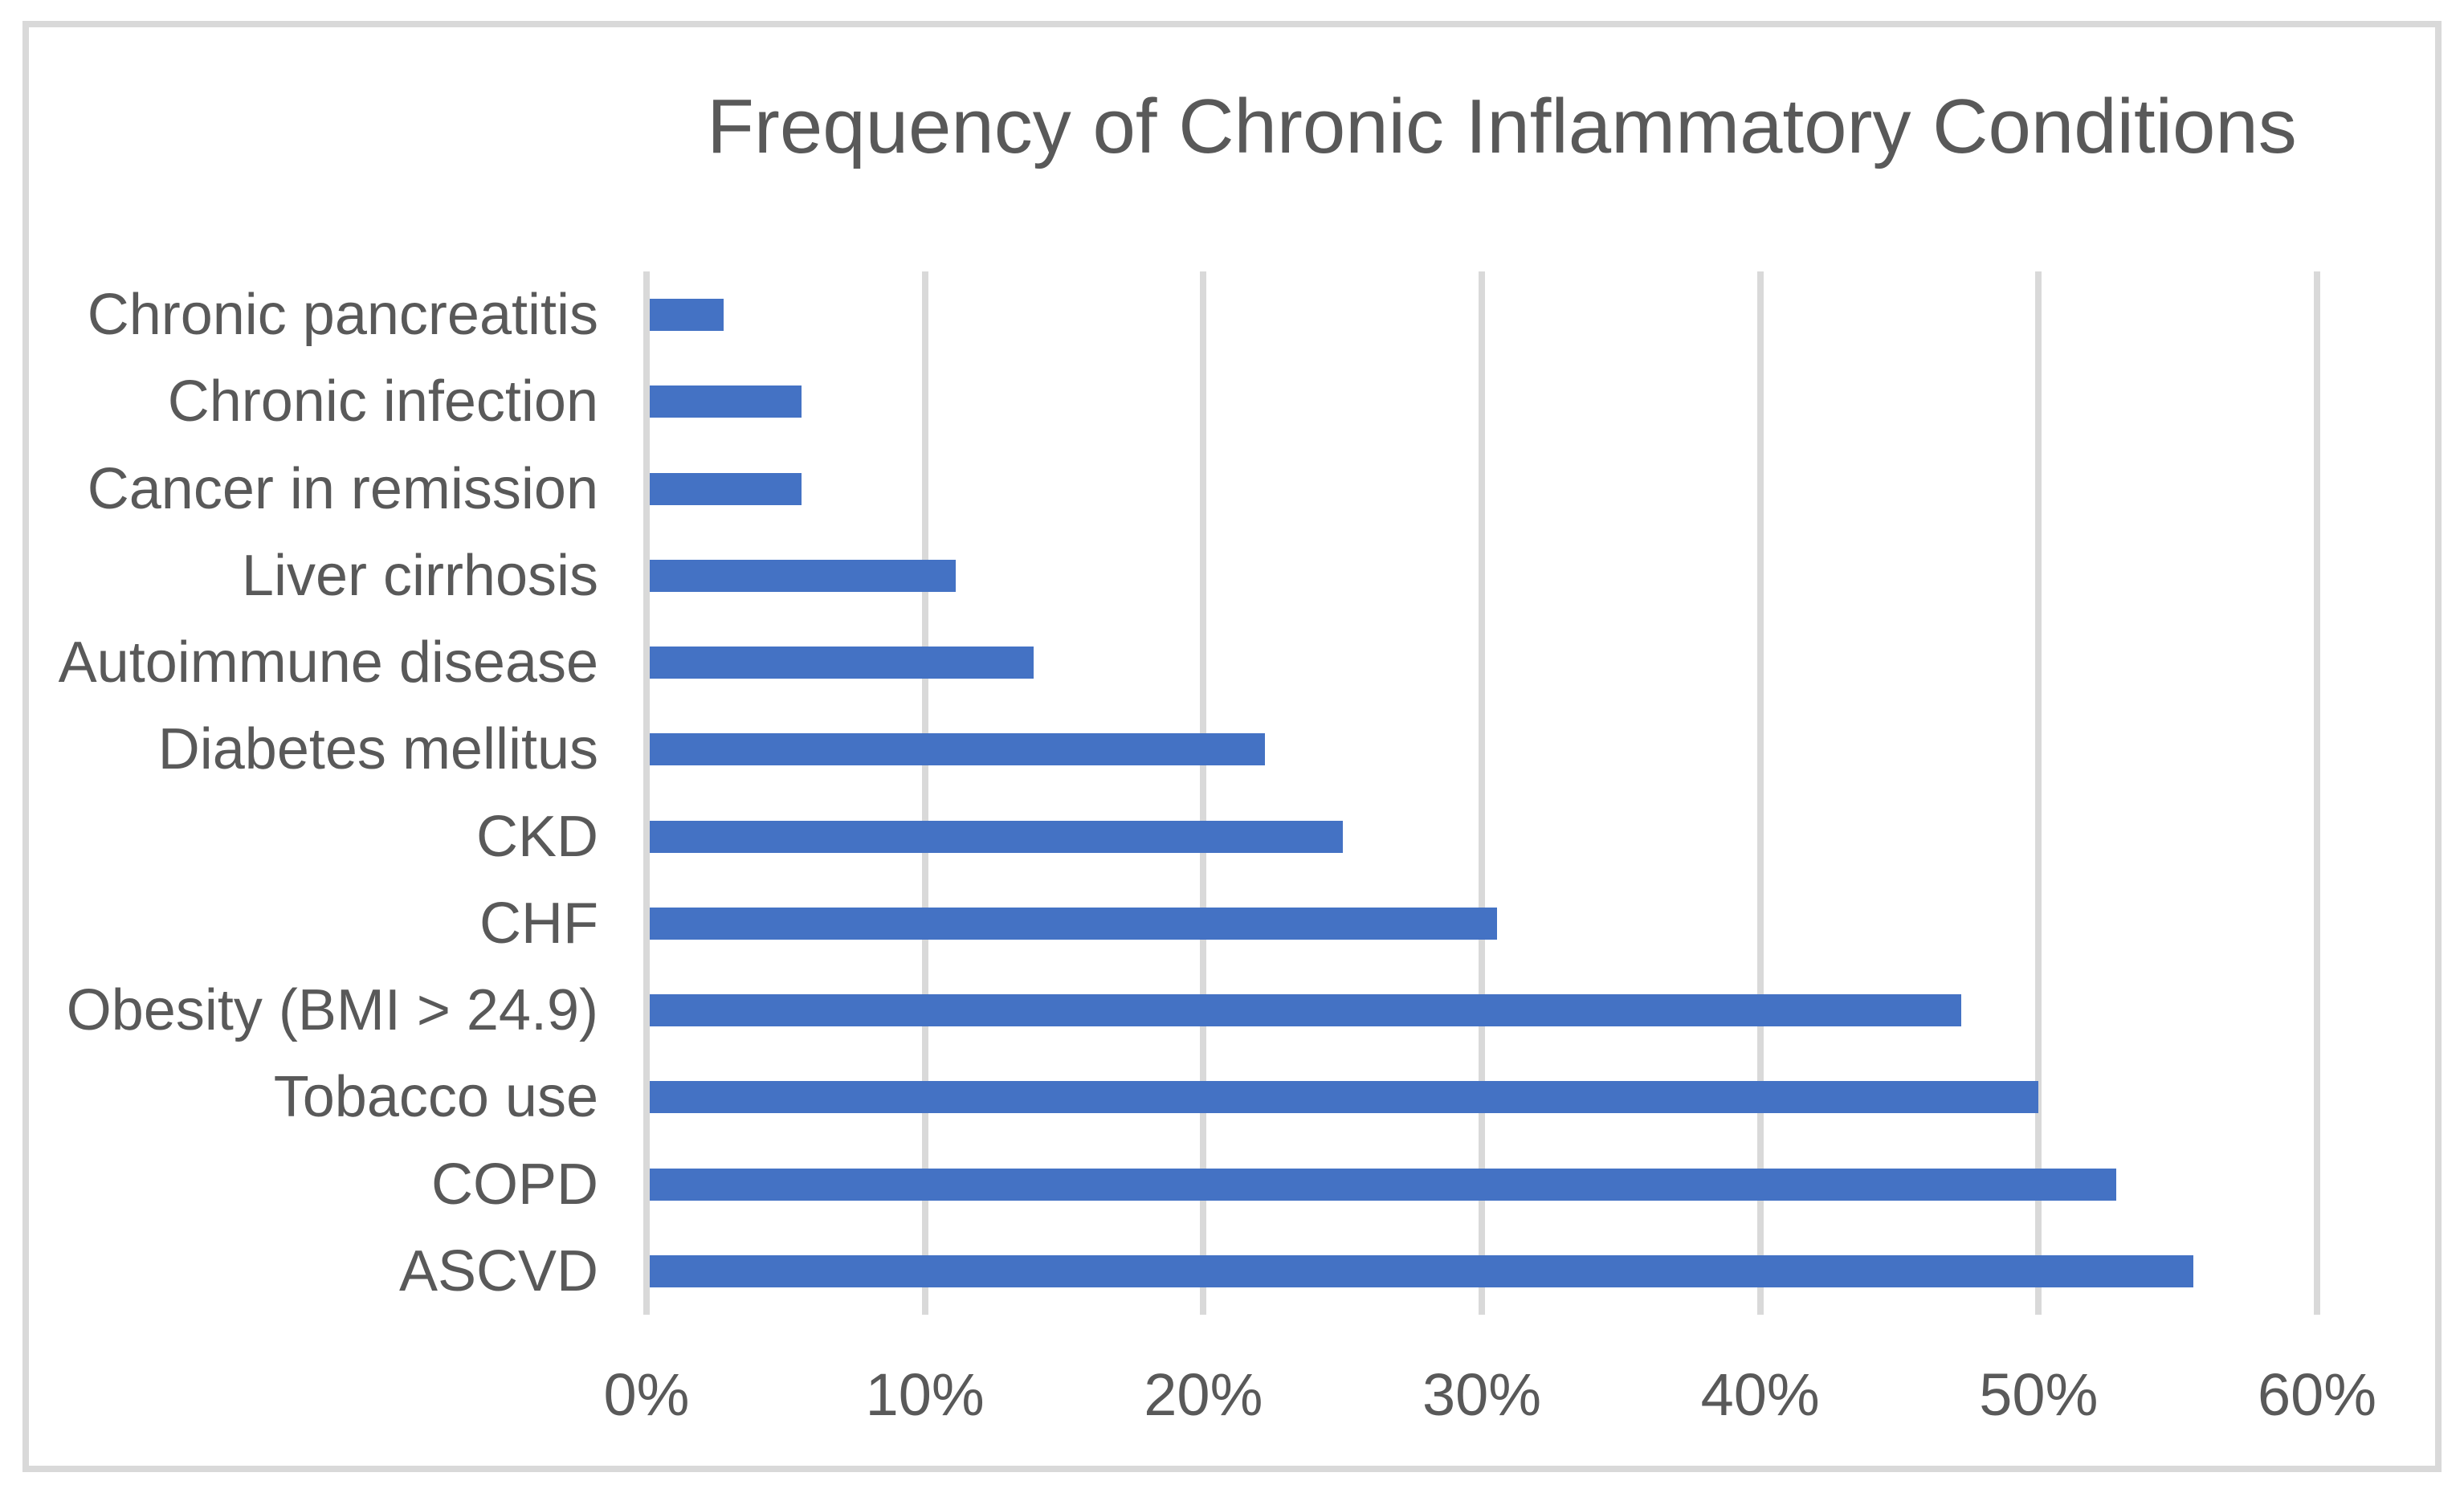  Describe the element at coordinates (342, 315) in the screenshot. I see `category-label: Chronic pancreatitis` at that location.